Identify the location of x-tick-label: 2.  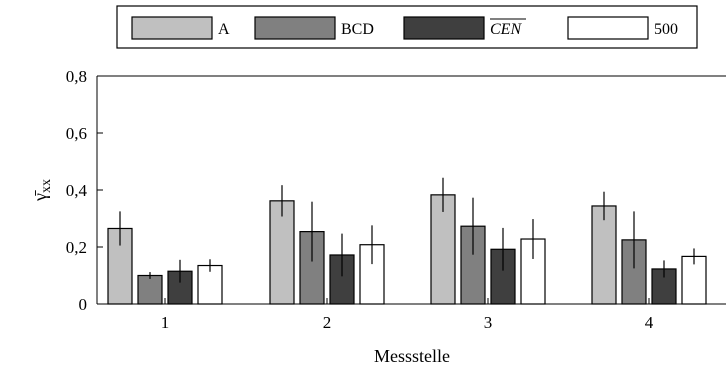
(327, 322).